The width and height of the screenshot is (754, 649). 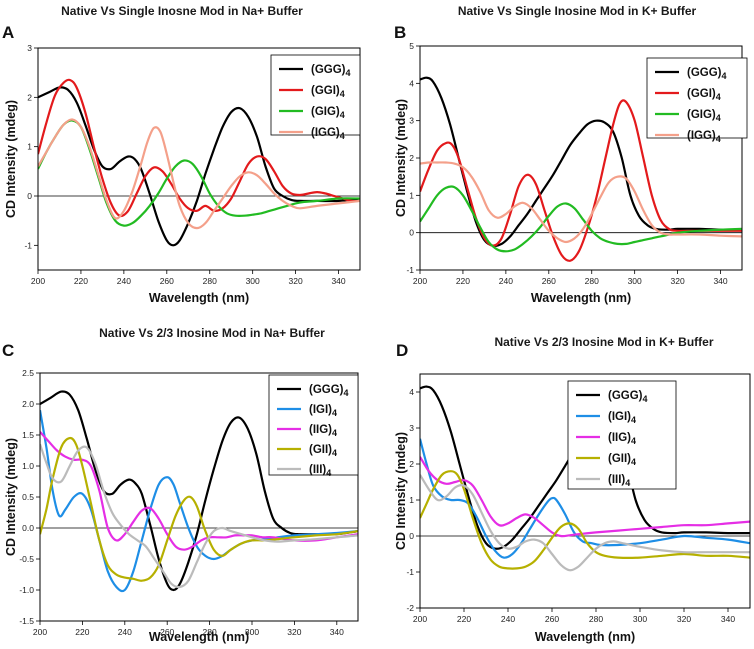 What do you see at coordinates (328, 134) in the screenshot?
I see `legend-entry: (IGG)4` at bounding box center [328, 134].